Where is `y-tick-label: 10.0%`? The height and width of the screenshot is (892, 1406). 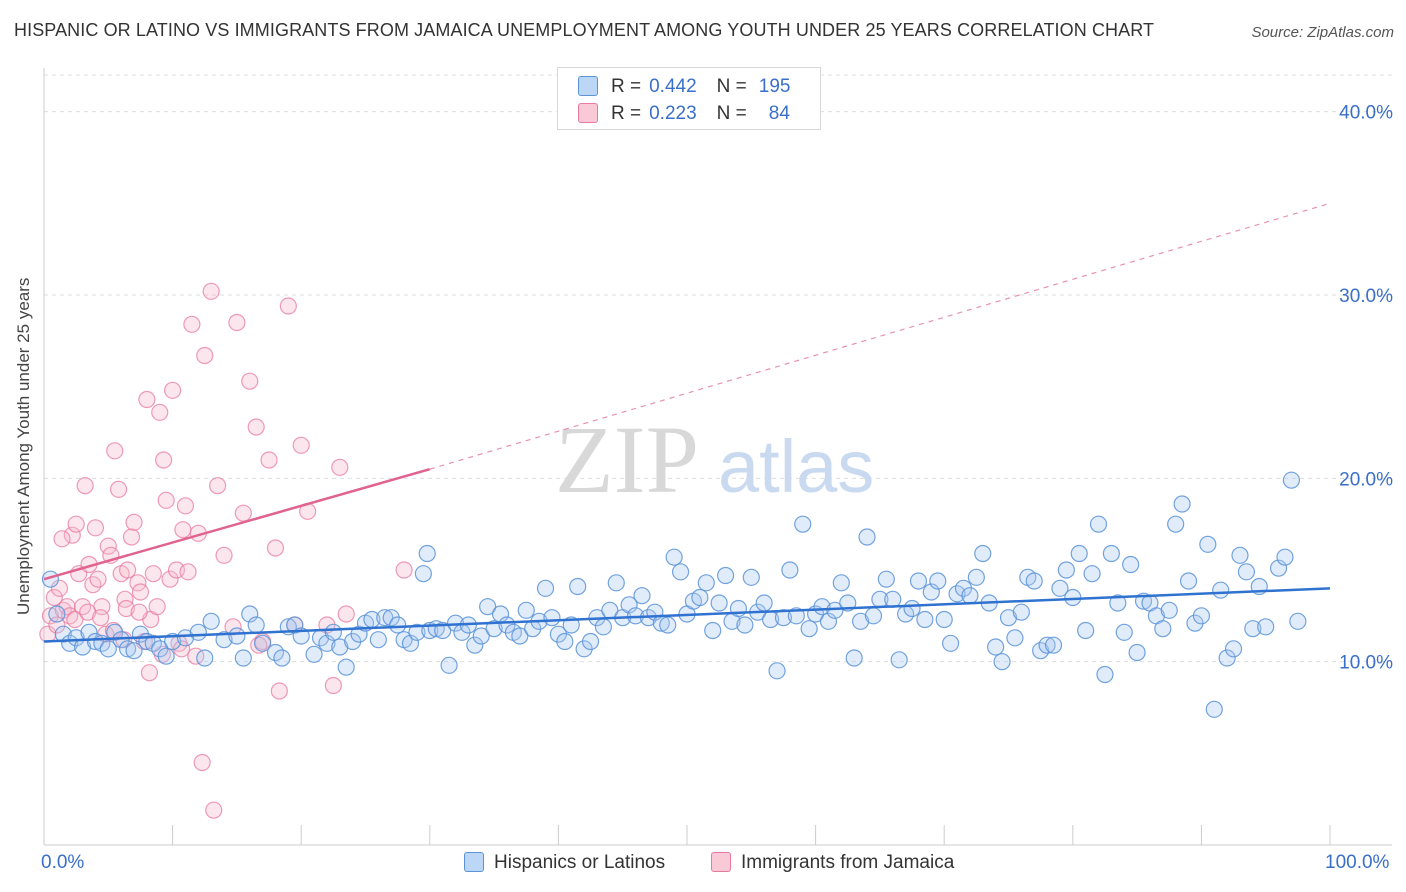 y-tick-label: 10.0% is located at coordinates (1366, 663).